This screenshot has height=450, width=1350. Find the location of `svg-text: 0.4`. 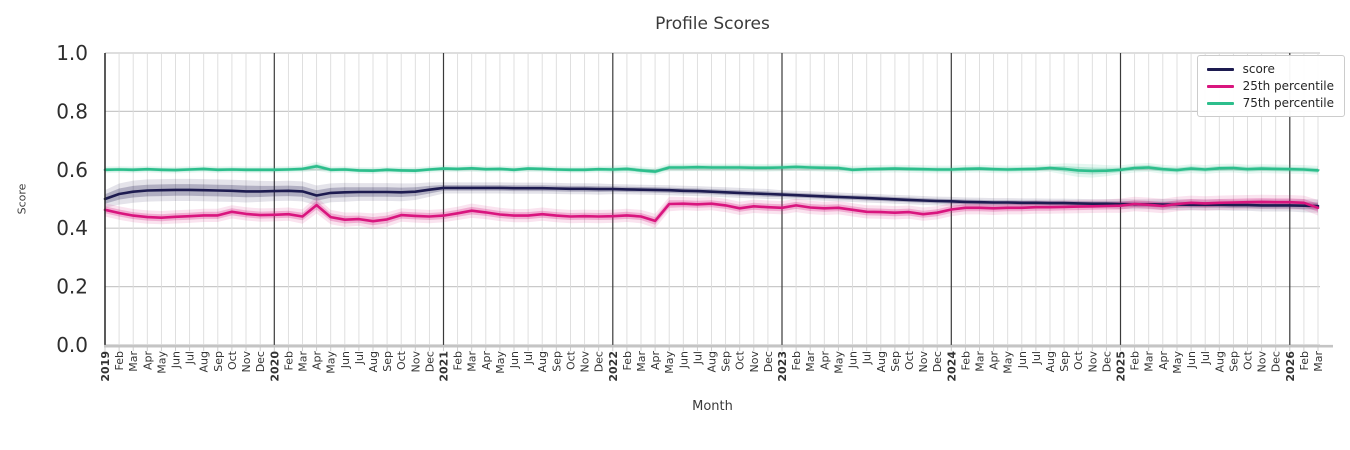

svg-text: 0.4 is located at coordinates (72, 228).